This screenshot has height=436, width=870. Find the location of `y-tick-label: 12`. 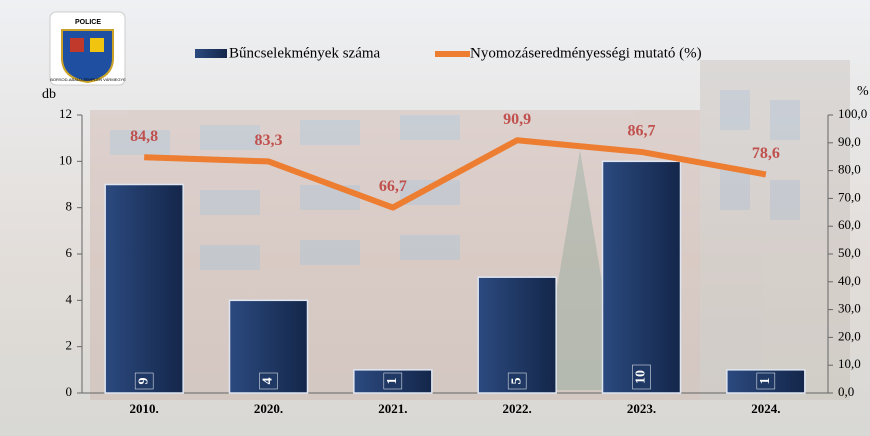

y-tick-label: 12 is located at coordinates (65, 113).